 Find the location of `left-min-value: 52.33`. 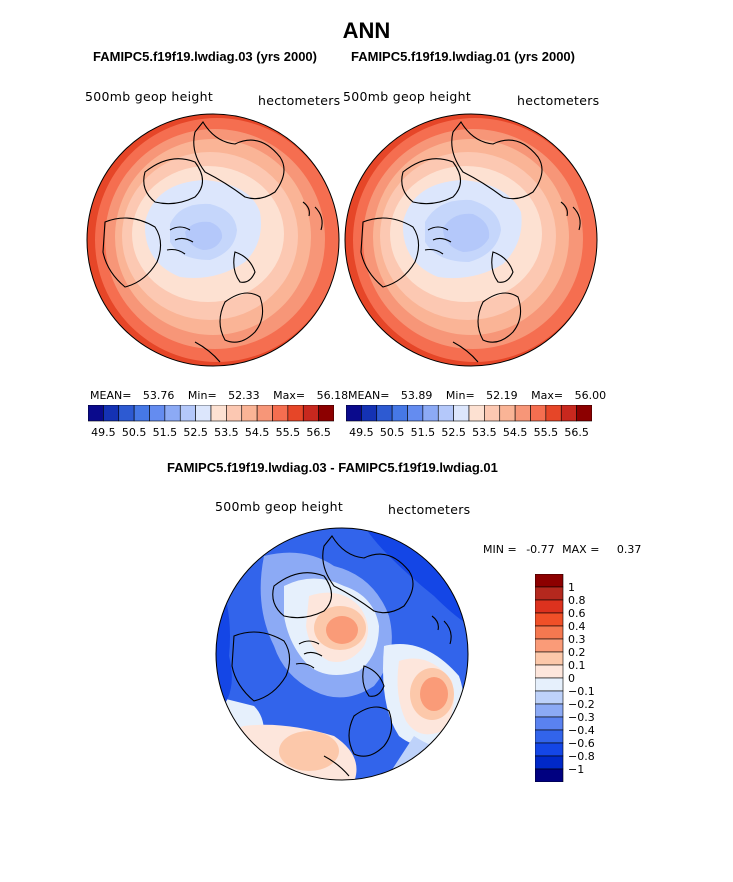

left-min-value: 52.33 is located at coordinates (244, 395).